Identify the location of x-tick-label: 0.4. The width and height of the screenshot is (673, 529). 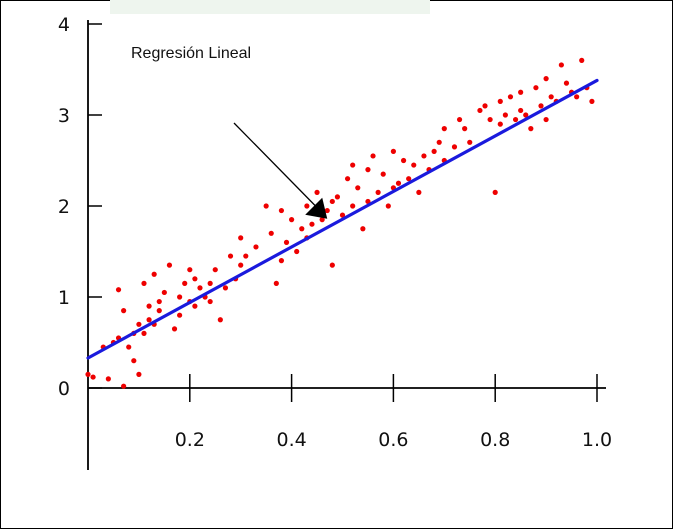
(291, 440).